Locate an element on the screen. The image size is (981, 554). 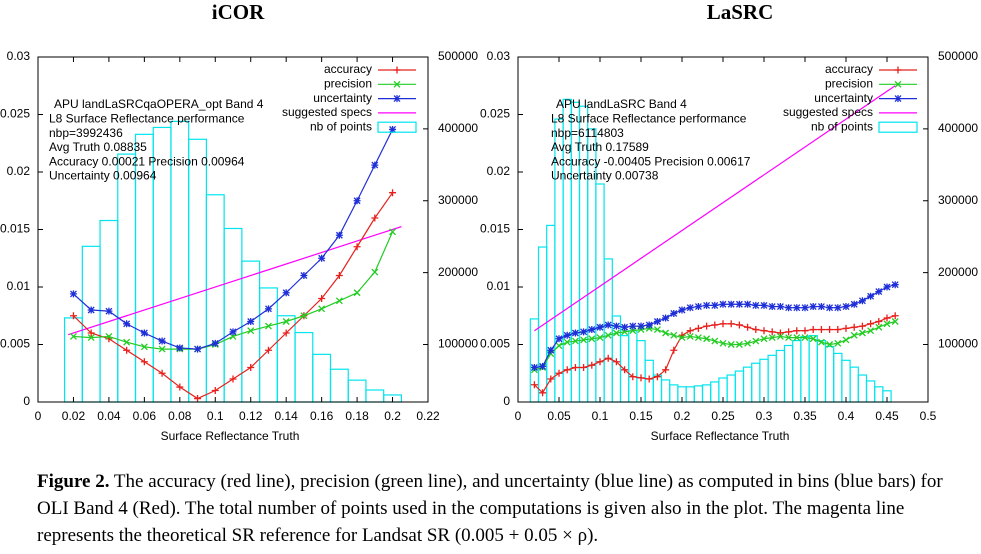
x-tick-label: 0.3 is located at coordinates (764, 416).